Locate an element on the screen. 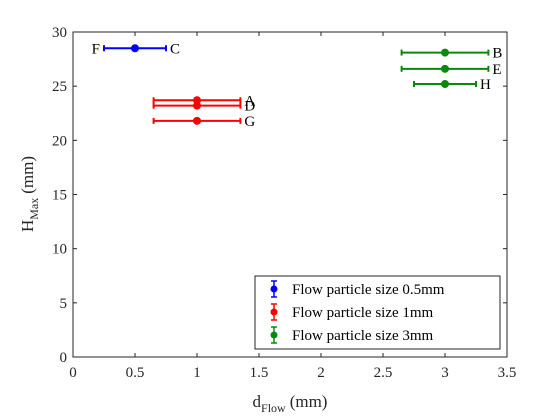  series: BEH is located at coordinates (451, 69).